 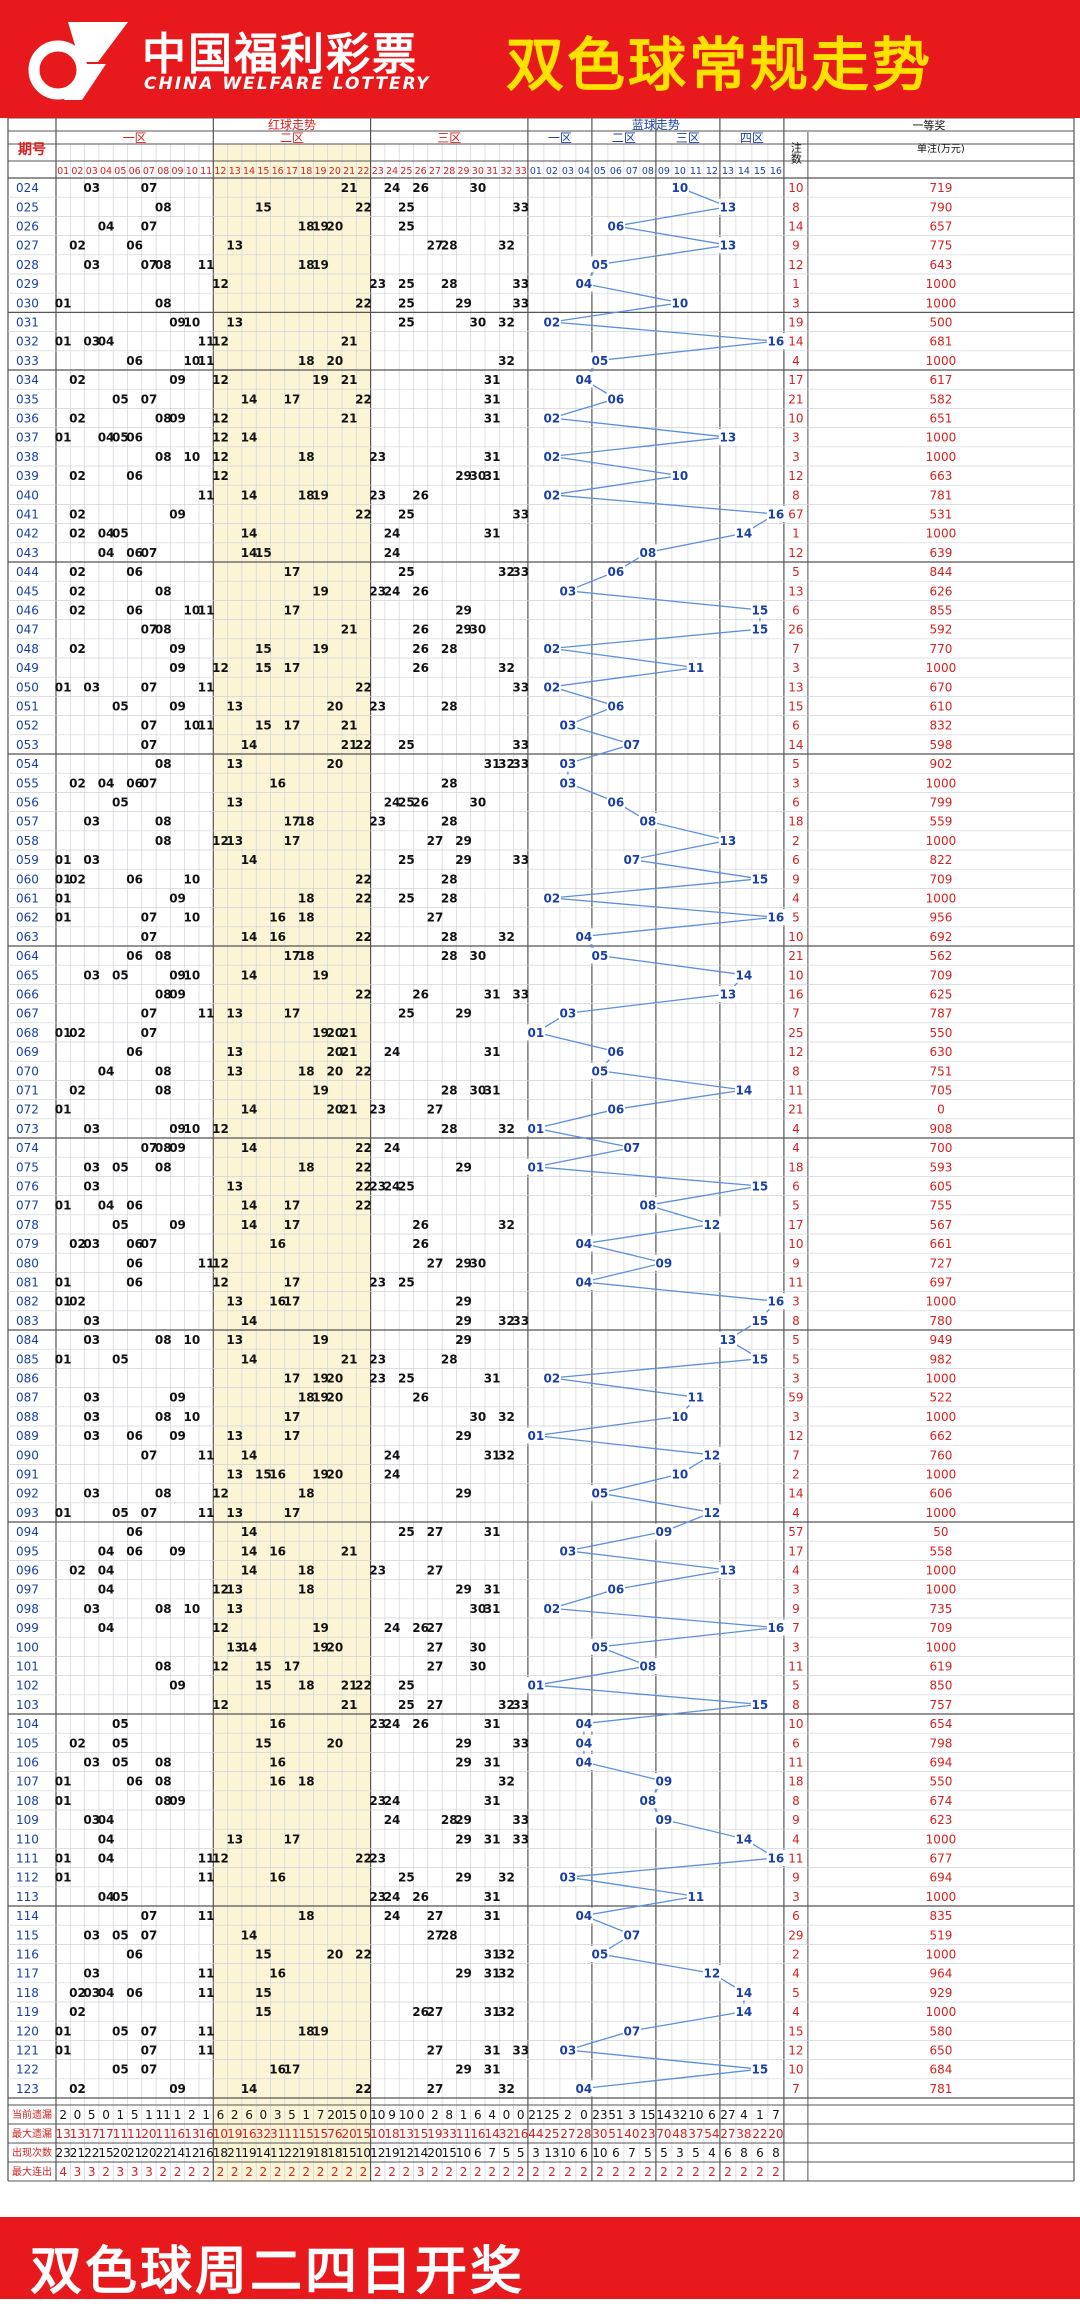 I want to click on stats-red-value: 16, so click(x=248, y=2134).